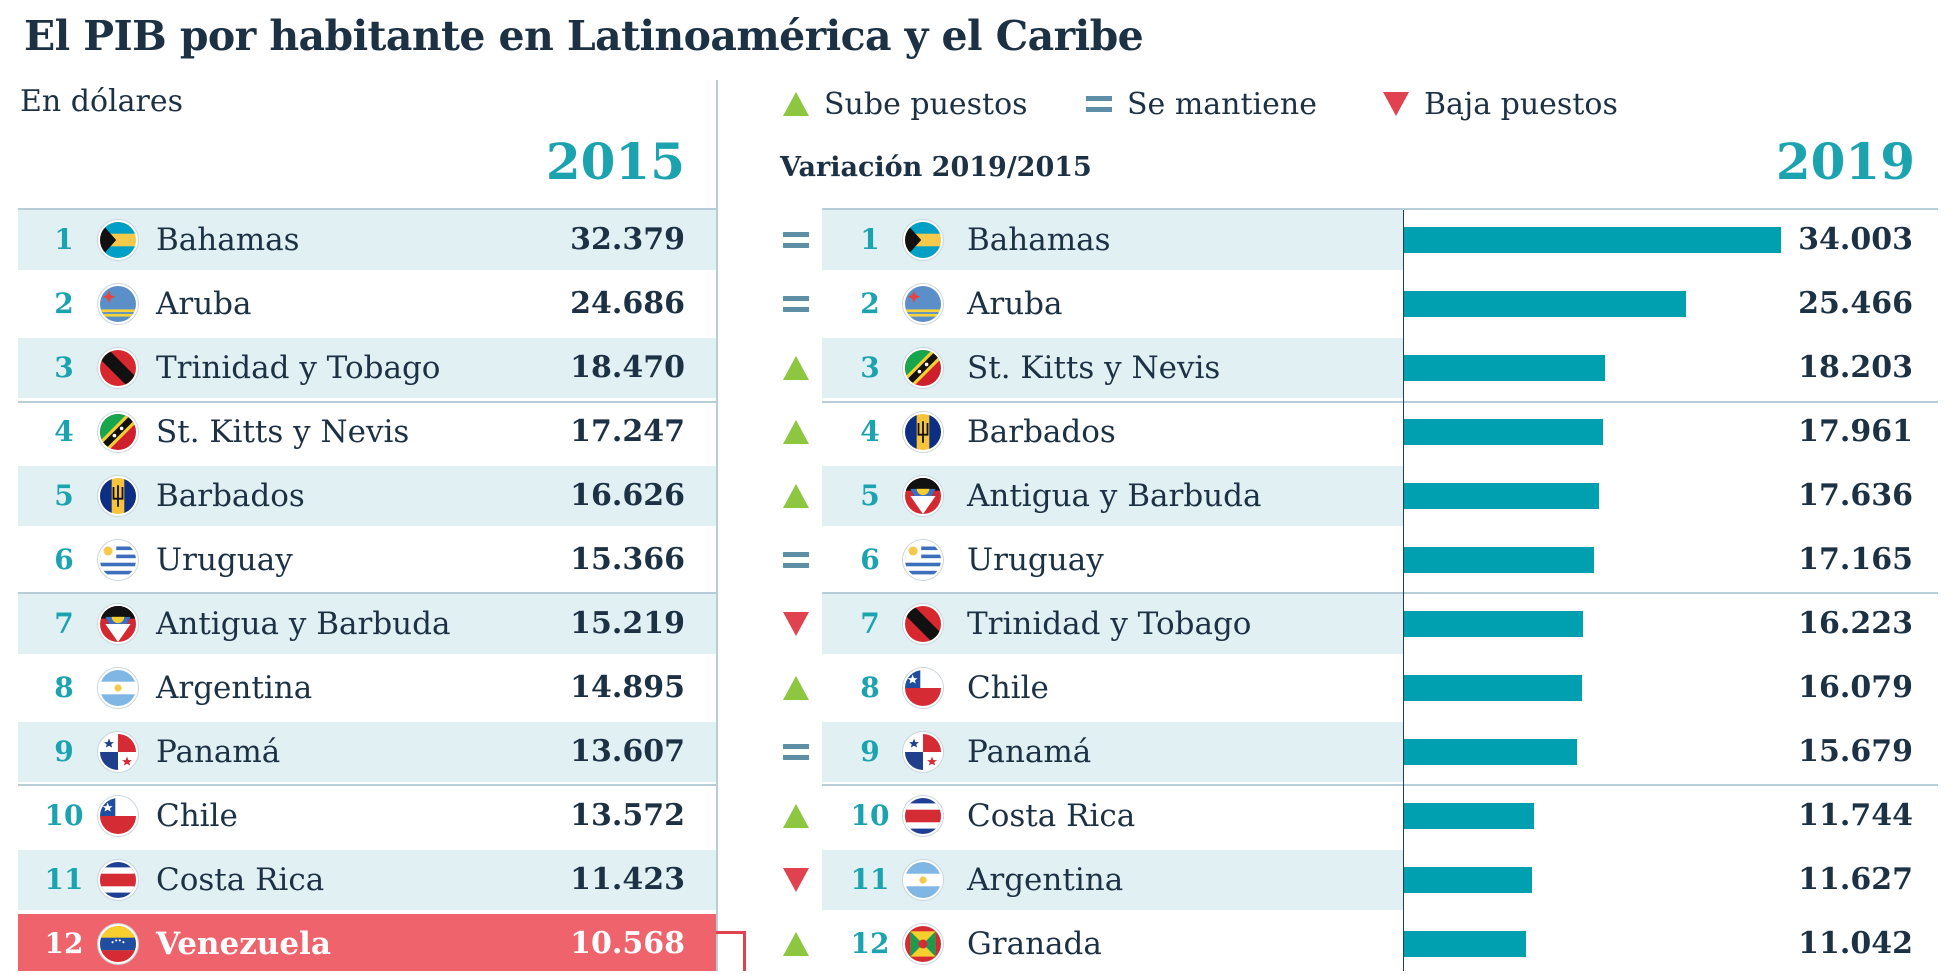  Describe the element at coordinates (1114, 496) in the screenshot. I see `country-name: Antigua y Barbuda` at that location.